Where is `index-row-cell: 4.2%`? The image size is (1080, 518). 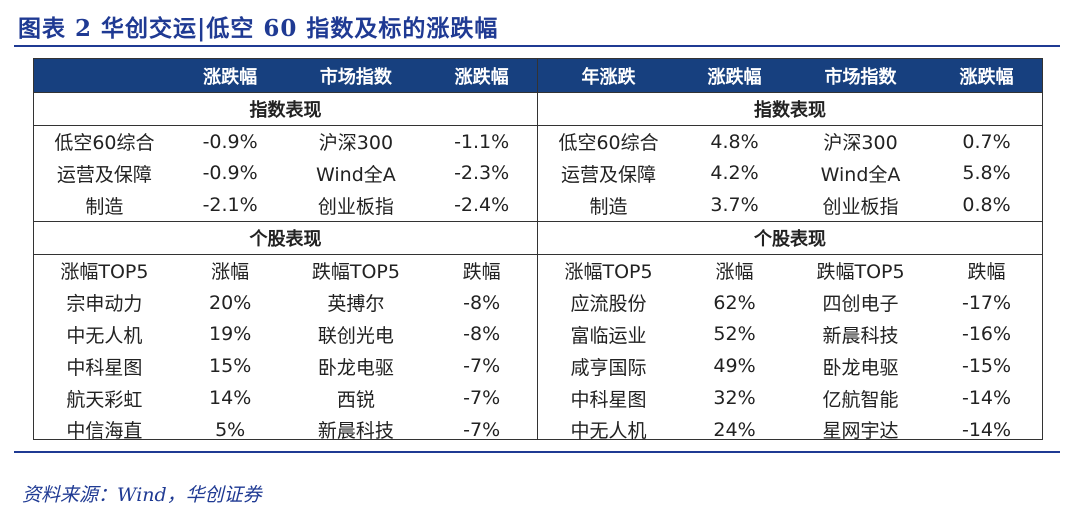
index-row-cell: 4.2% is located at coordinates (734, 173).